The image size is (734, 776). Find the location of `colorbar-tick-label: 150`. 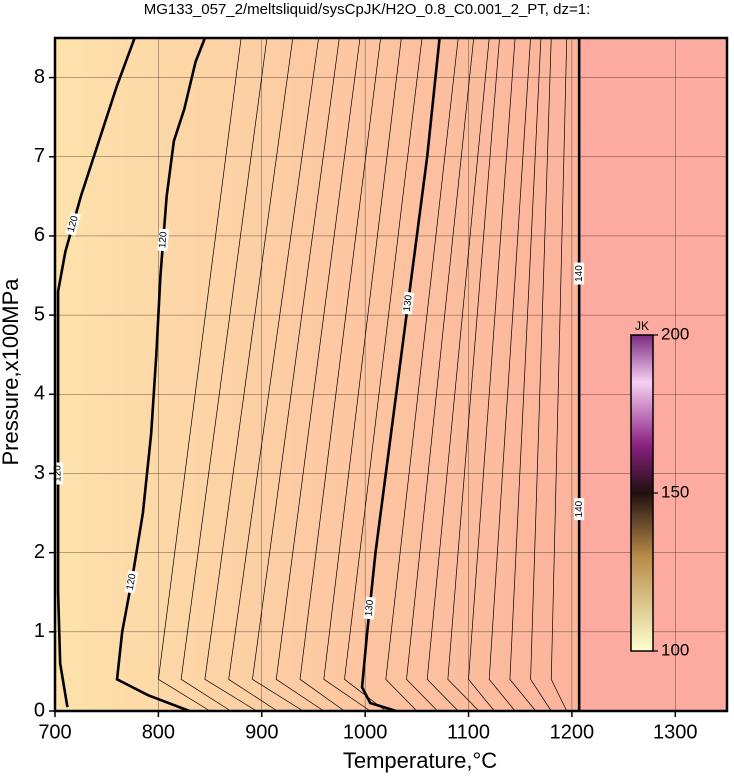

colorbar-tick-label: 150 is located at coordinates (675, 491).